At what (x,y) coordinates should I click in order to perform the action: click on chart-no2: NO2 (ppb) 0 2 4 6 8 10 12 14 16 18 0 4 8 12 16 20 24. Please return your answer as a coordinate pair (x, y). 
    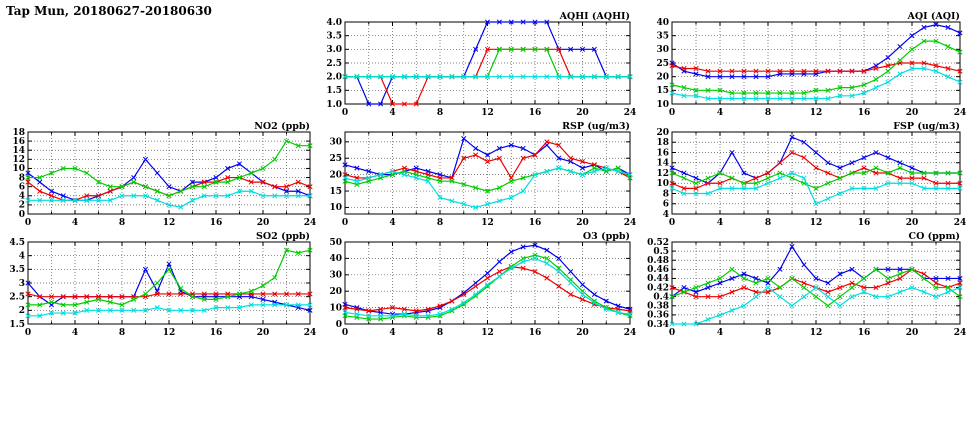
    Looking at the image, I should click on (160, 176).